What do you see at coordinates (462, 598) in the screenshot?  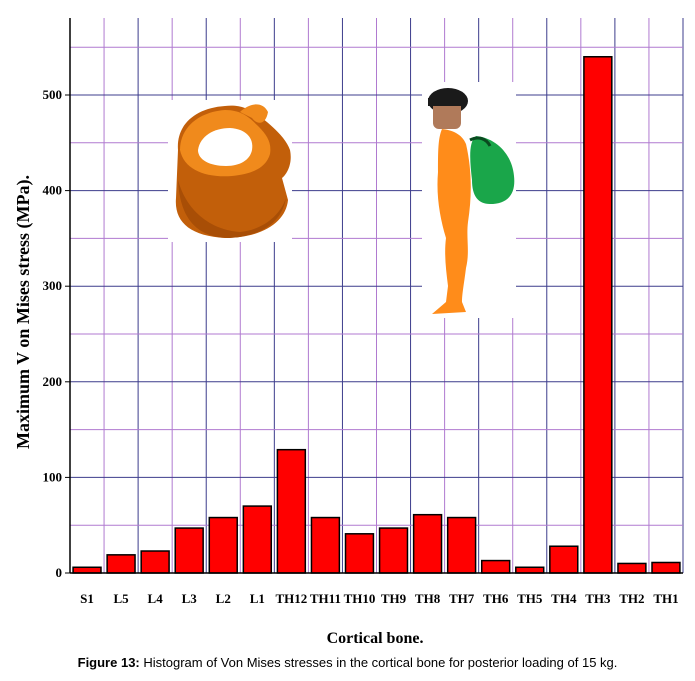 I see `x-tick-label: TH7` at bounding box center [462, 598].